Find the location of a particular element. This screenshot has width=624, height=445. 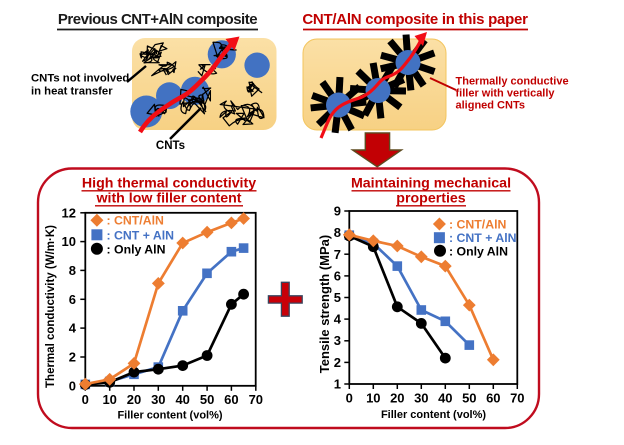

svg-text: High thermal conductivity is located at coordinates (169, 184).